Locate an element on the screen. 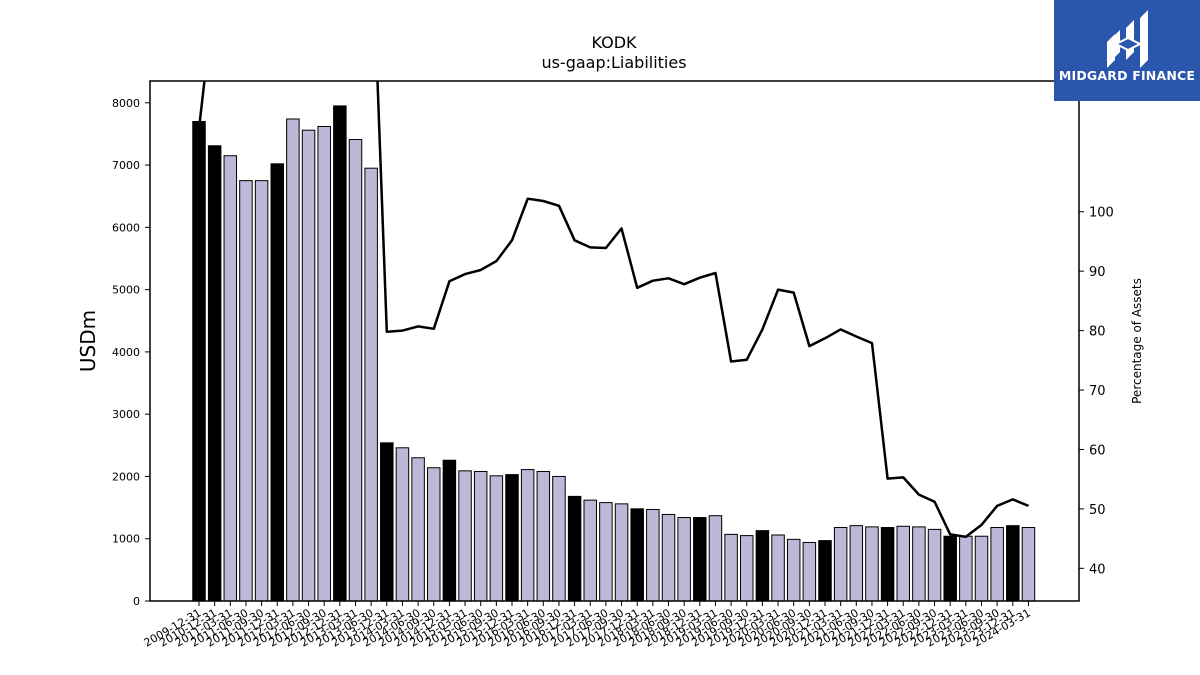 The width and height of the screenshot is (1200, 675). y-tick-label: 6000 is located at coordinates (126, 227).